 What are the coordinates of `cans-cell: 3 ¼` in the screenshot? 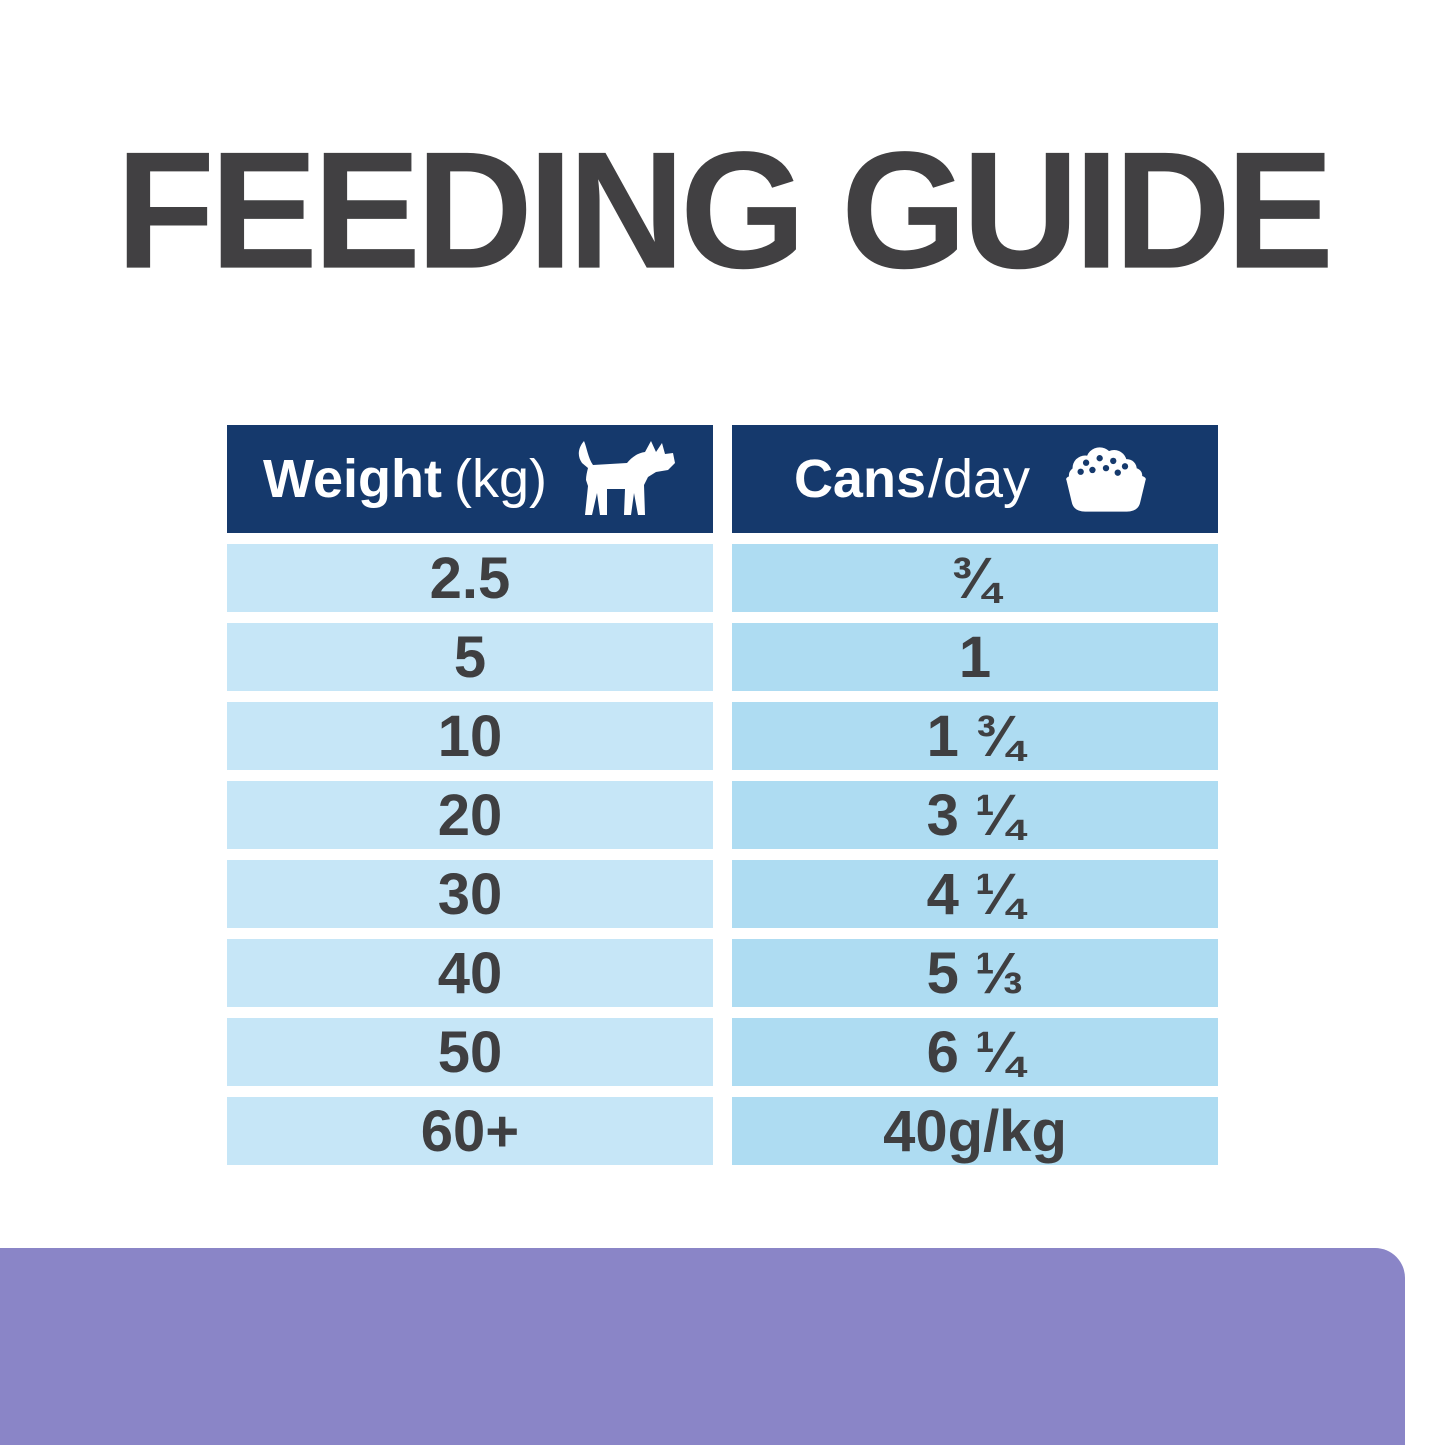 It's located at (975, 815).